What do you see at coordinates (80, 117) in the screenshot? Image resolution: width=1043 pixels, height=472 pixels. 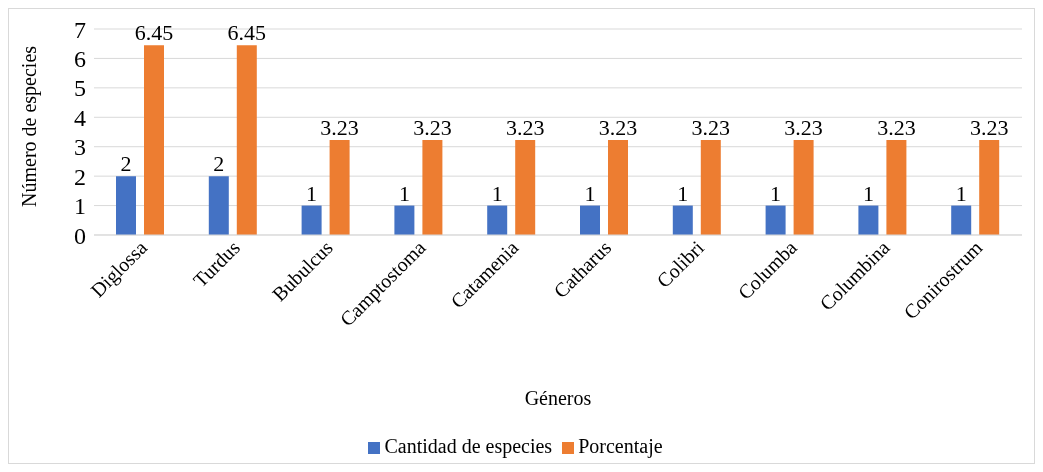 I see `y-tick-label: 4` at bounding box center [80, 117].